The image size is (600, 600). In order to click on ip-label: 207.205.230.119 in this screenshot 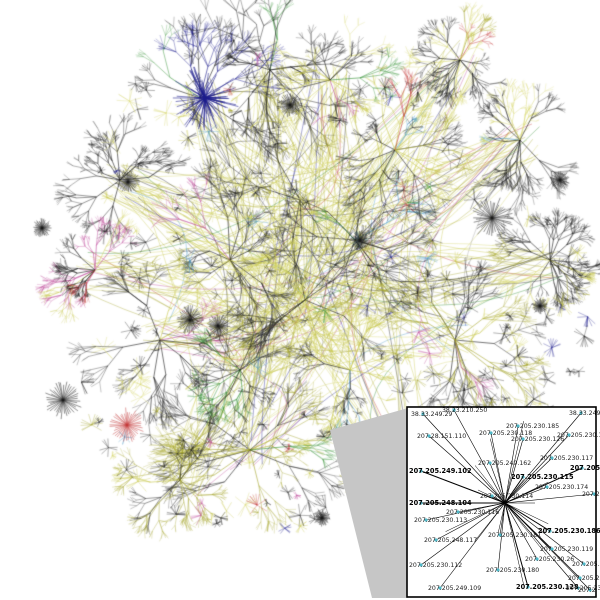, I will do `click(566, 549)`.